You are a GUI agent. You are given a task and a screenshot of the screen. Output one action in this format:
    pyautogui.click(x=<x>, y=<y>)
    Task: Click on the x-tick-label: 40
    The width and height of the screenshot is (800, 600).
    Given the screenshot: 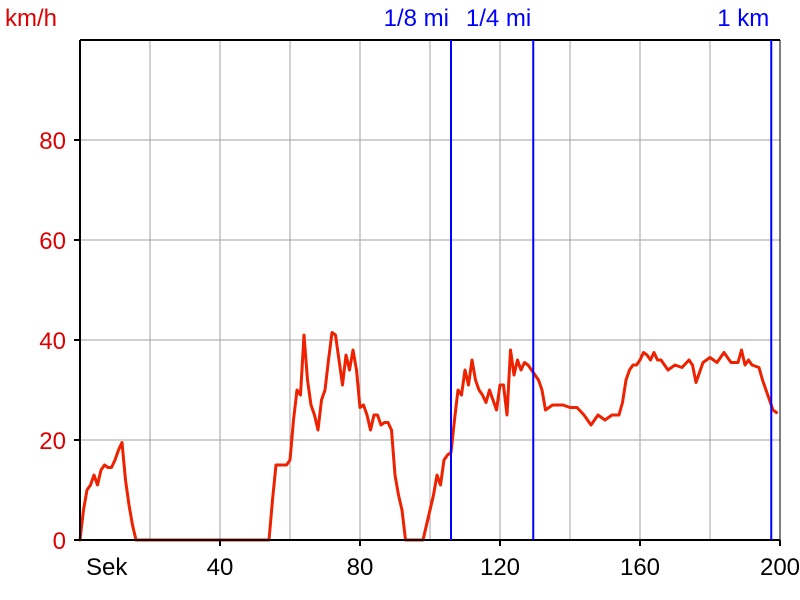 What is the action you would take?
    pyautogui.click(x=220, y=567)
    